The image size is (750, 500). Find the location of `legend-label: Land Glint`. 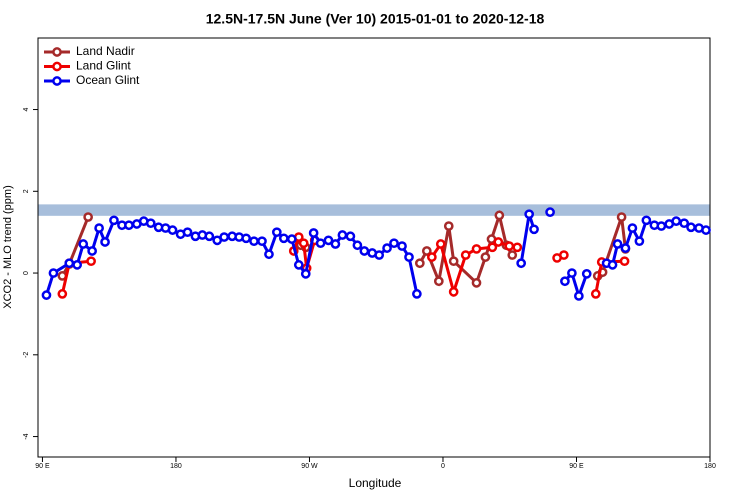

legend-label: Land Glint is located at coordinates (103, 66).